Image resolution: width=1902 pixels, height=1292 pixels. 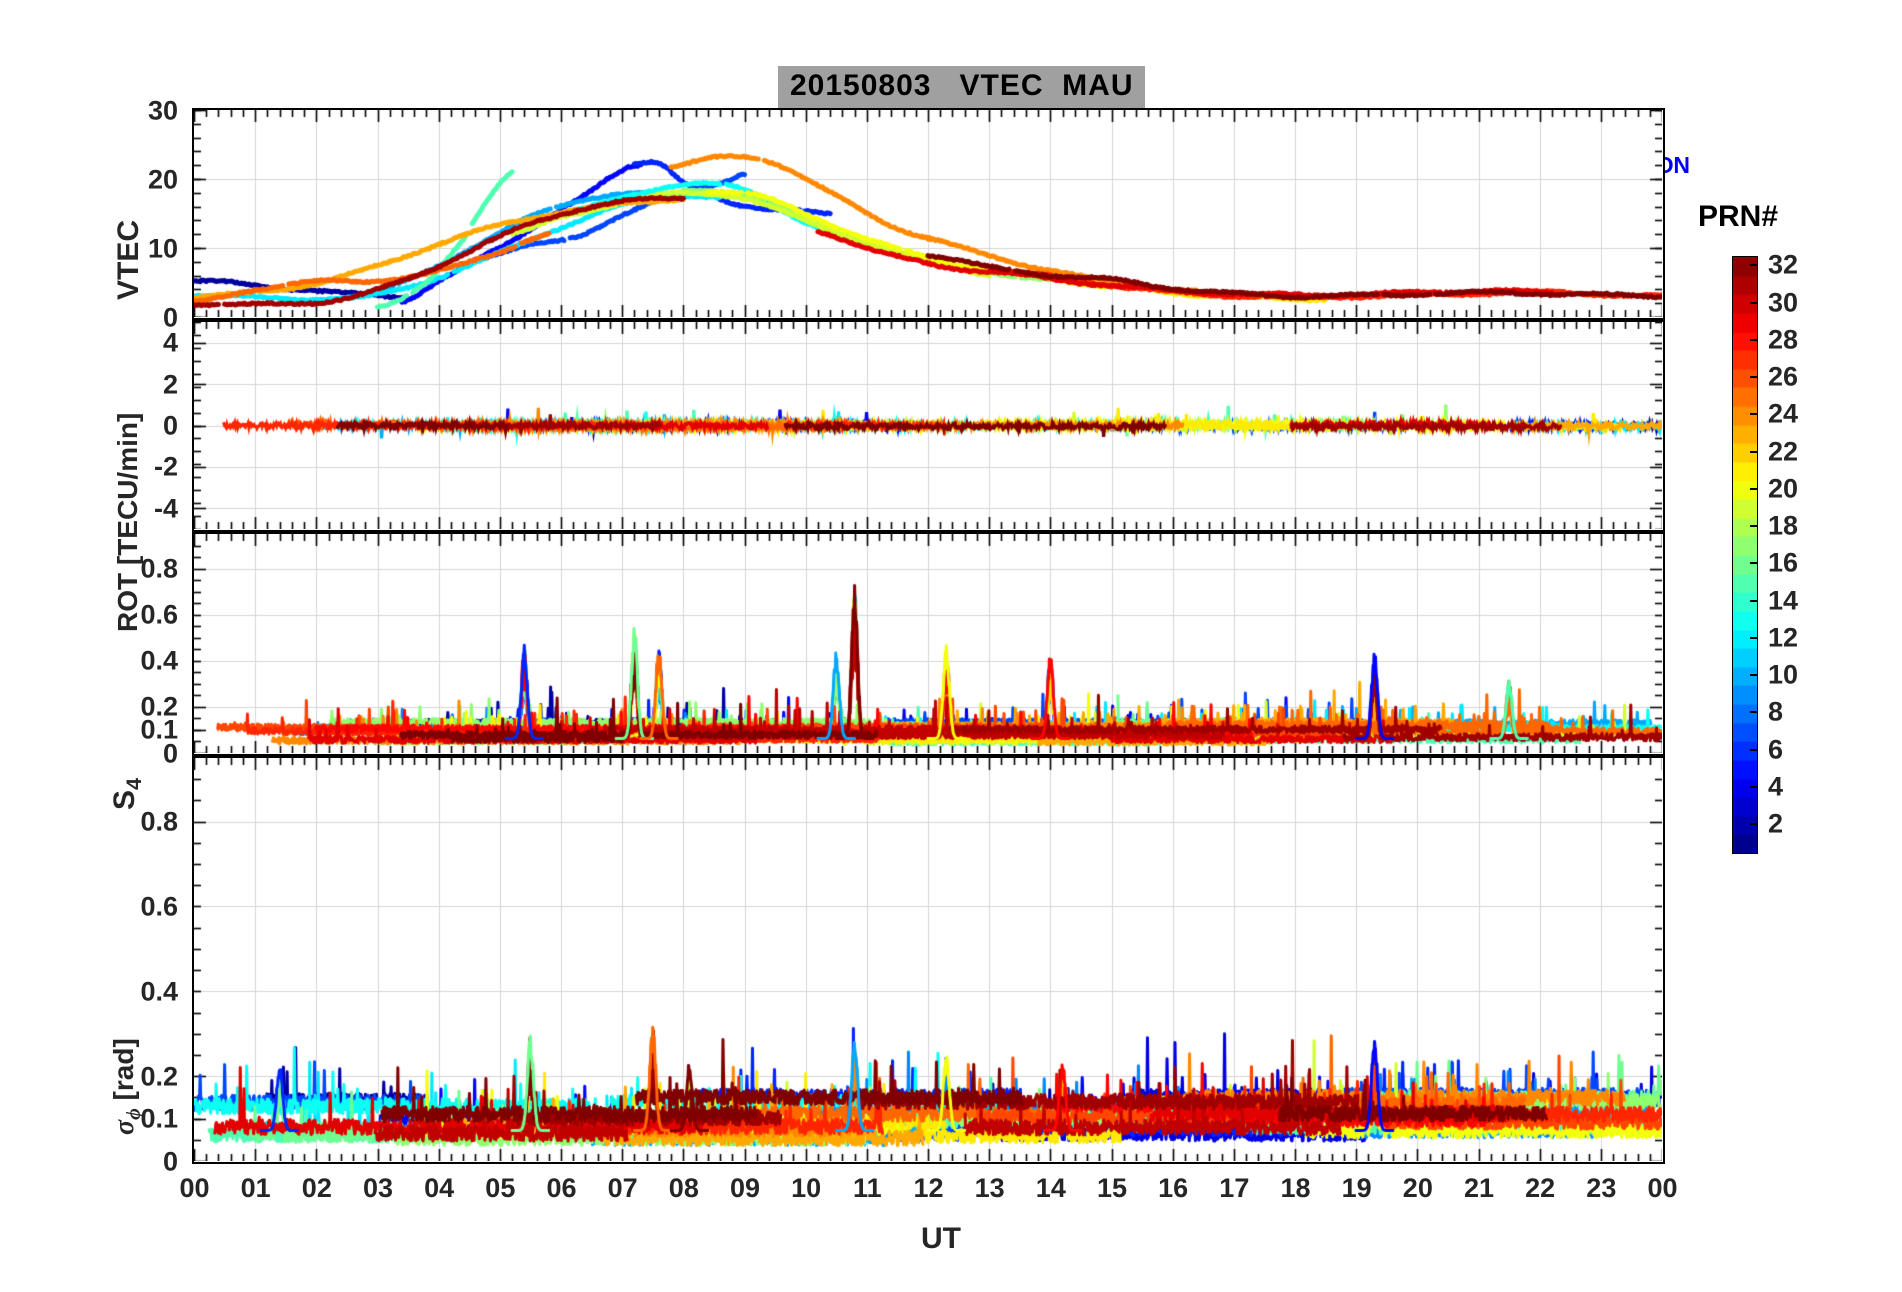 What do you see at coordinates (255, 1188) in the screenshot?
I see `xtick-1: 01` at bounding box center [255, 1188].